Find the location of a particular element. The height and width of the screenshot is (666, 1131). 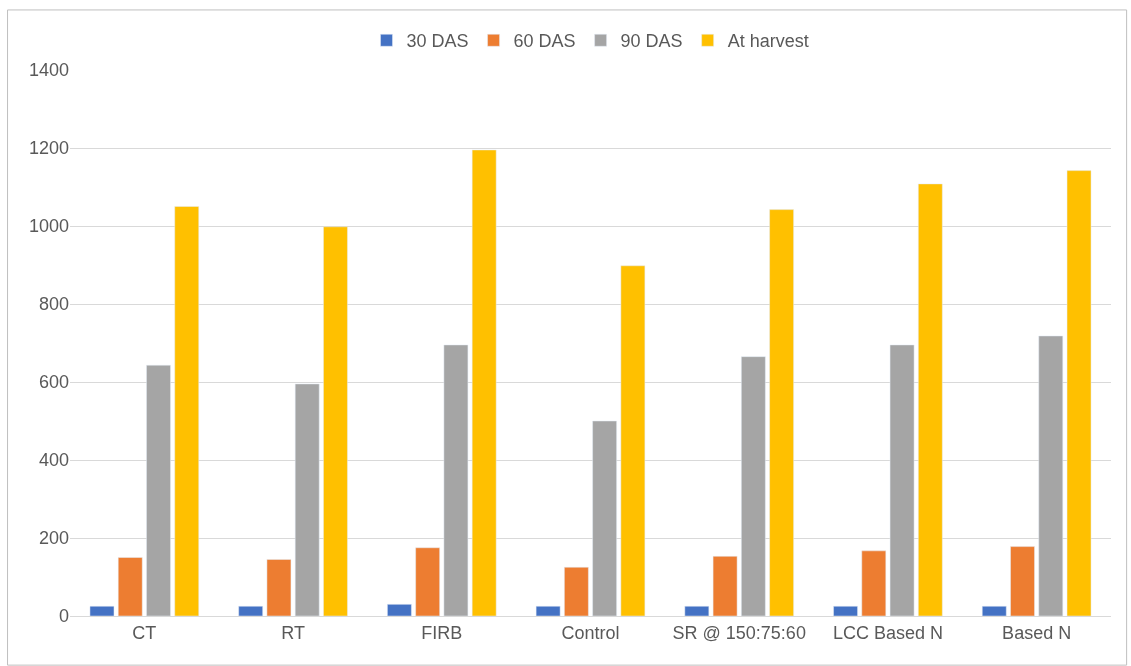

legend-label: 30 DAS is located at coordinates (437, 41).